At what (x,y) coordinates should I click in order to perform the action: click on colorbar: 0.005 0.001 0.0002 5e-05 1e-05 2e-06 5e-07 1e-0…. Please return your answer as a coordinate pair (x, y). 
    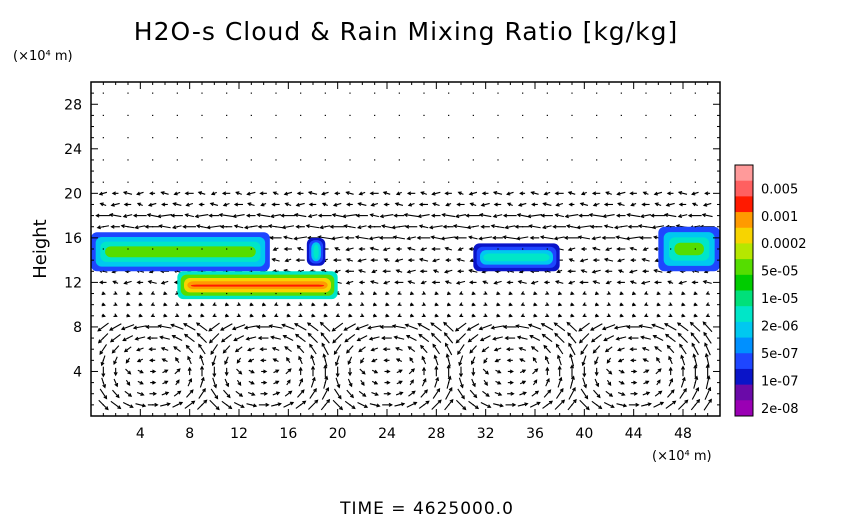
    Looking at the image, I should click on (770, 290).